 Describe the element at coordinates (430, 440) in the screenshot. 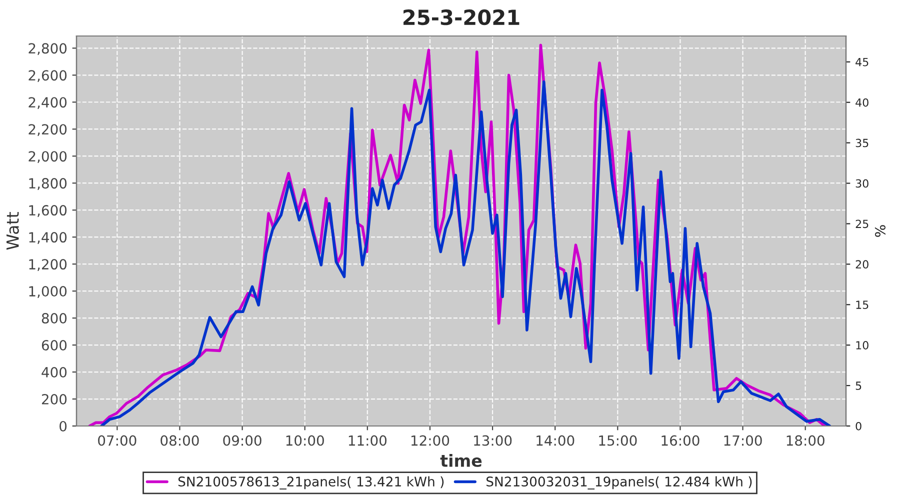

I see `x-tick-label: 12:00` at that location.